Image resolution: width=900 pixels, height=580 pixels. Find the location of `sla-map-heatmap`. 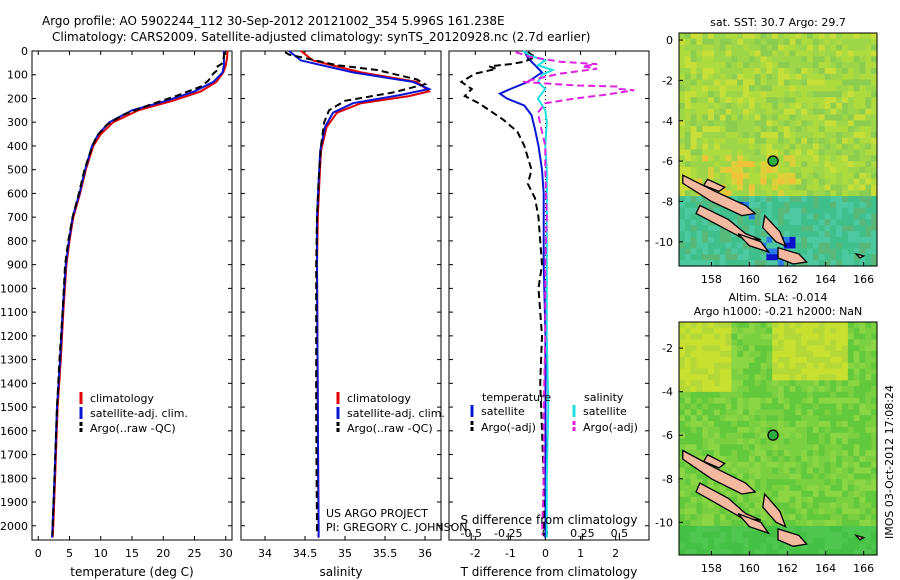

sla-map-heatmap is located at coordinates (778, 439).